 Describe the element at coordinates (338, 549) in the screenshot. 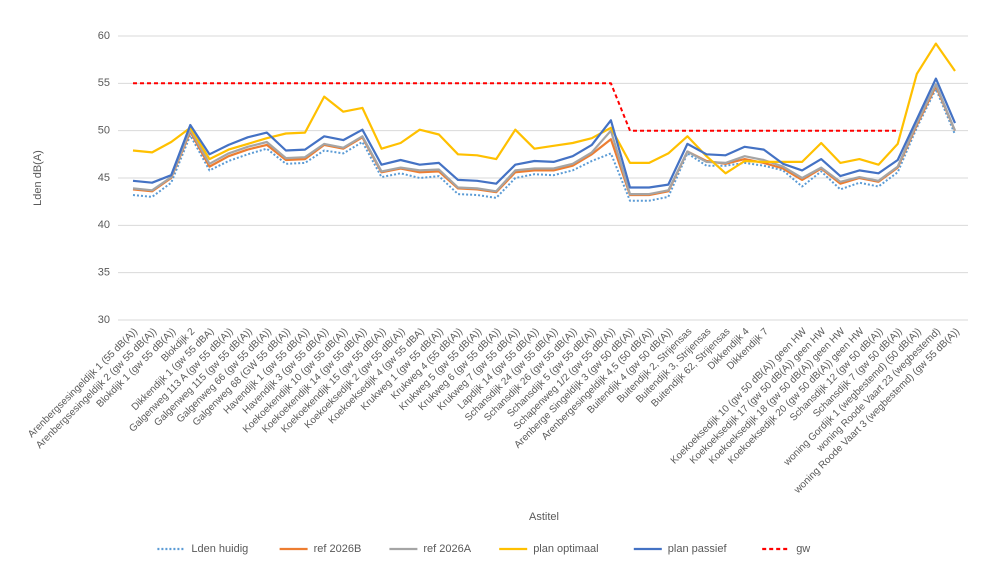

I see `legend-label: ref 2026B` at that location.